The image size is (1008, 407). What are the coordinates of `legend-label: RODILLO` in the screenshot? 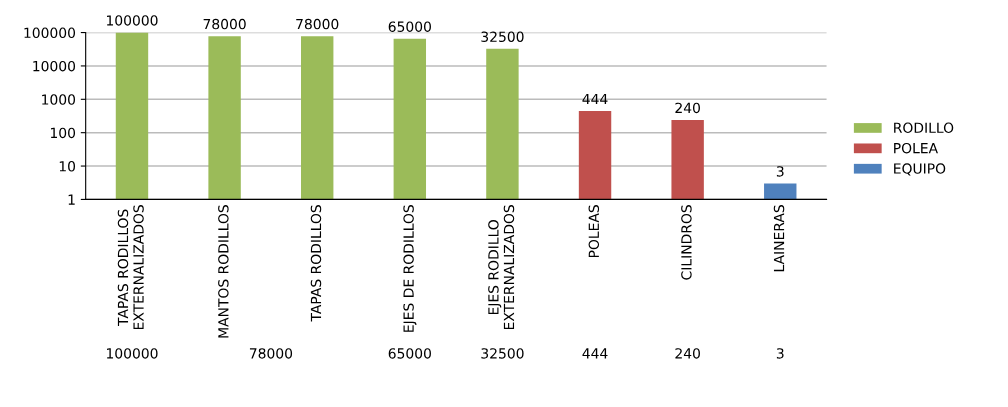 It's located at (924, 128).